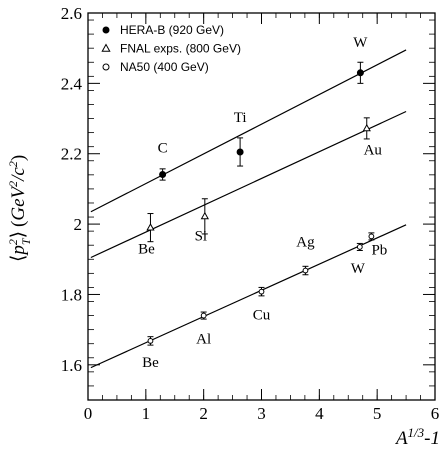  What do you see at coordinates (71, 154) in the screenshot?
I see `y-tick-label: 2.2` at bounding box center [71, 154].